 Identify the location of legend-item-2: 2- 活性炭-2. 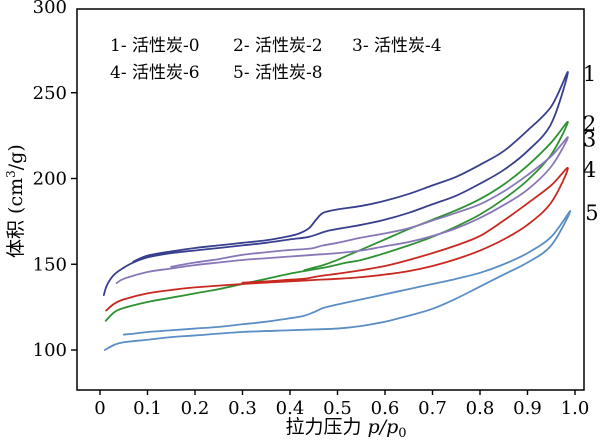
(278, 46).